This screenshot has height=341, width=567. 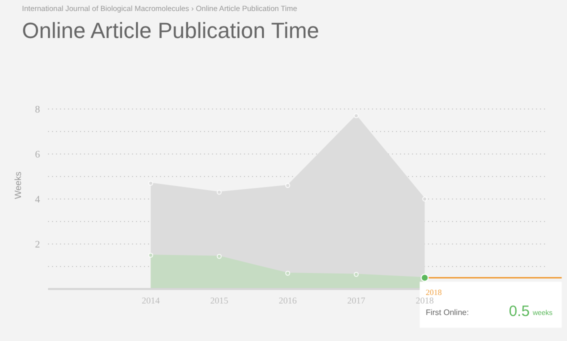 What do you see at coordinates (425, 300) in the screenshot?
I see `x-tick-label: 2018` at bounding box center [425, 300].